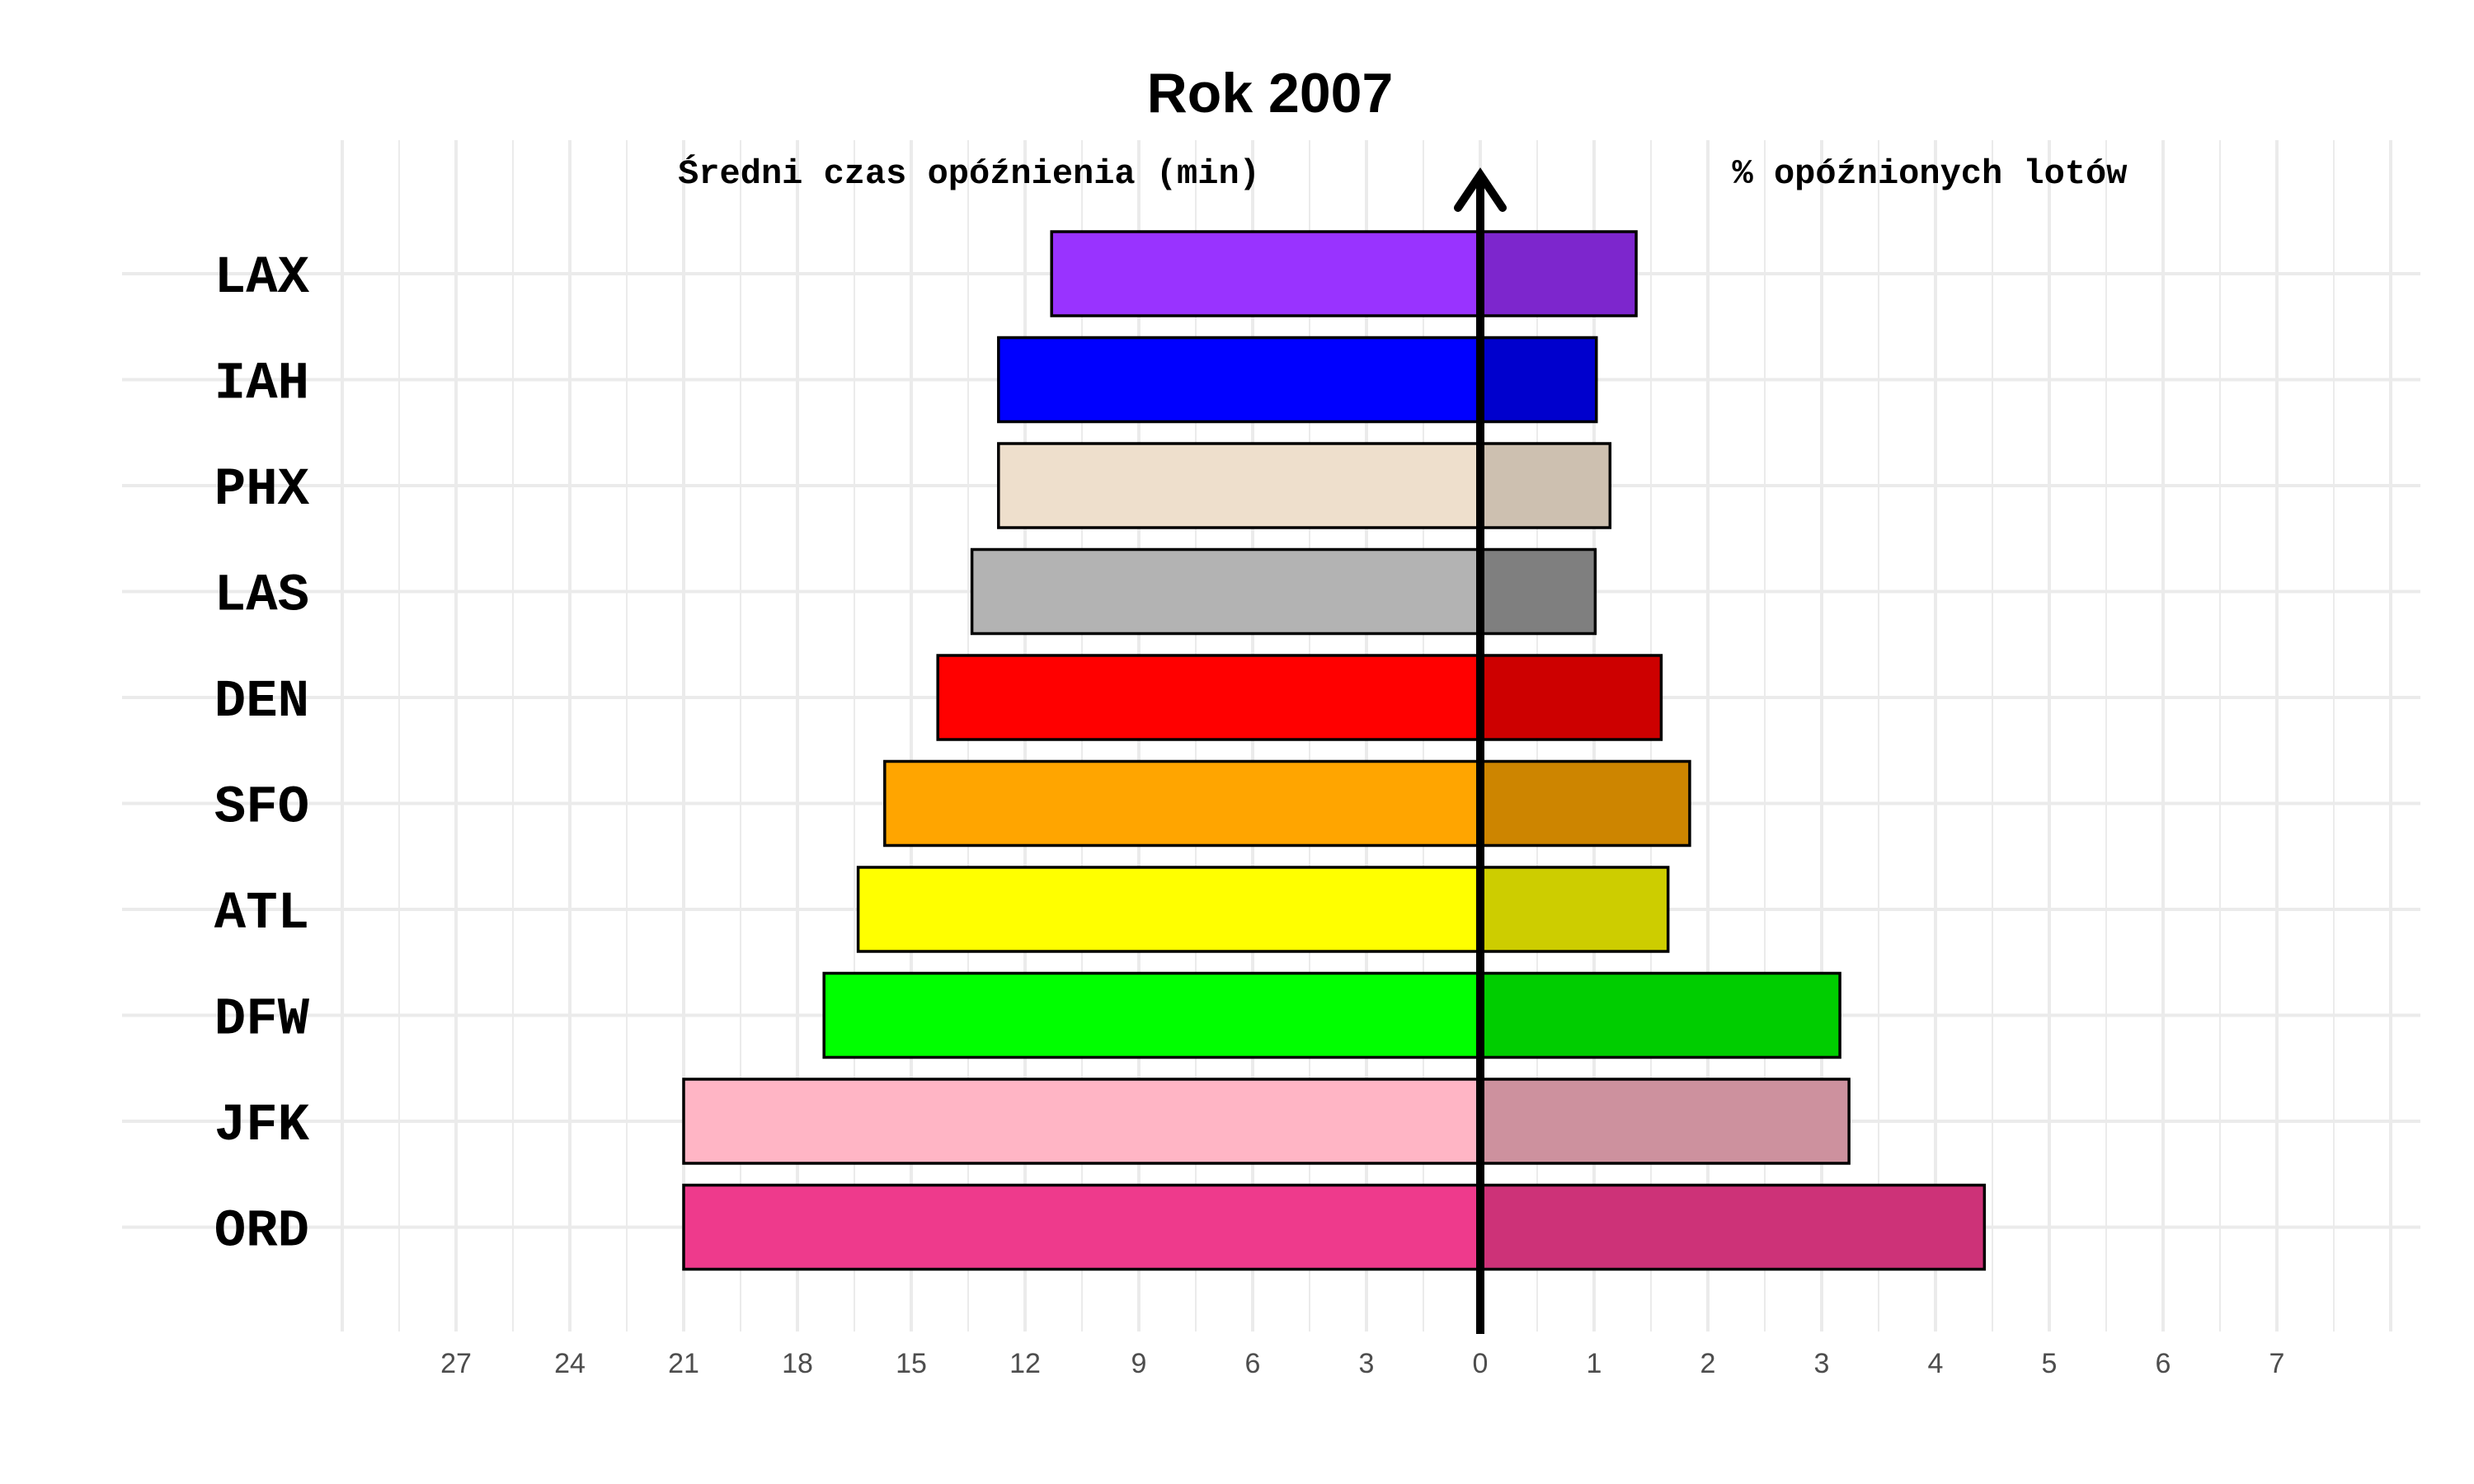 Image resolution: width=2474 pixels, height=1484 pixels. What do you see at coordinates (1558, 273) in the screenshot?
I see `bar-percent-lax` at bounding box center [1558, 273].